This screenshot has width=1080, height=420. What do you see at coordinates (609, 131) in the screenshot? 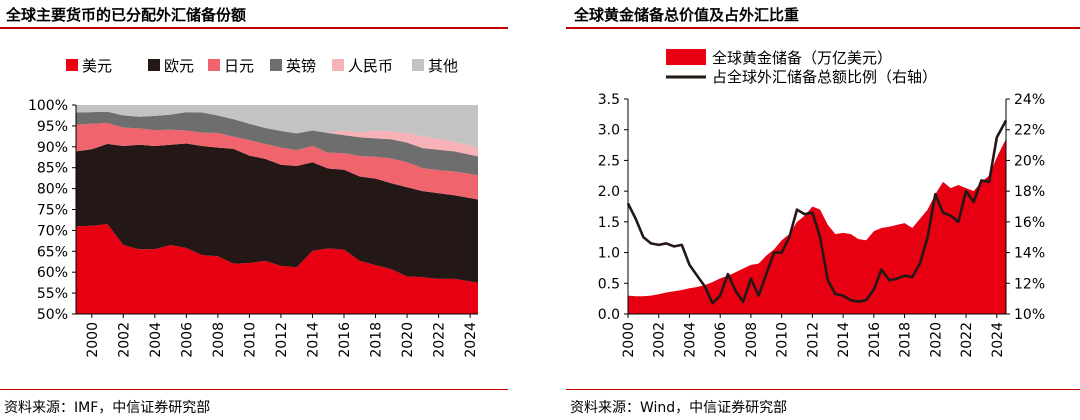
I see `left-y-tick-label: 3.0` at bounding box center [609, 131].